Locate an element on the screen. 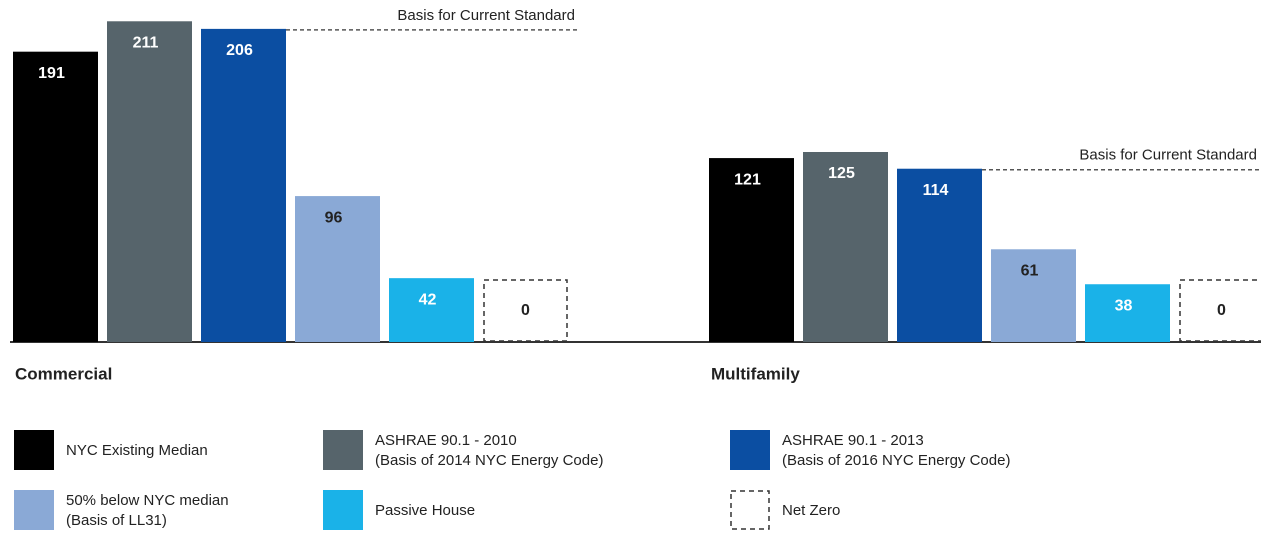 Image resolution: width=1261 pixels, height=535 pixels. value-label: 121 is located at coordinates (747, 179).